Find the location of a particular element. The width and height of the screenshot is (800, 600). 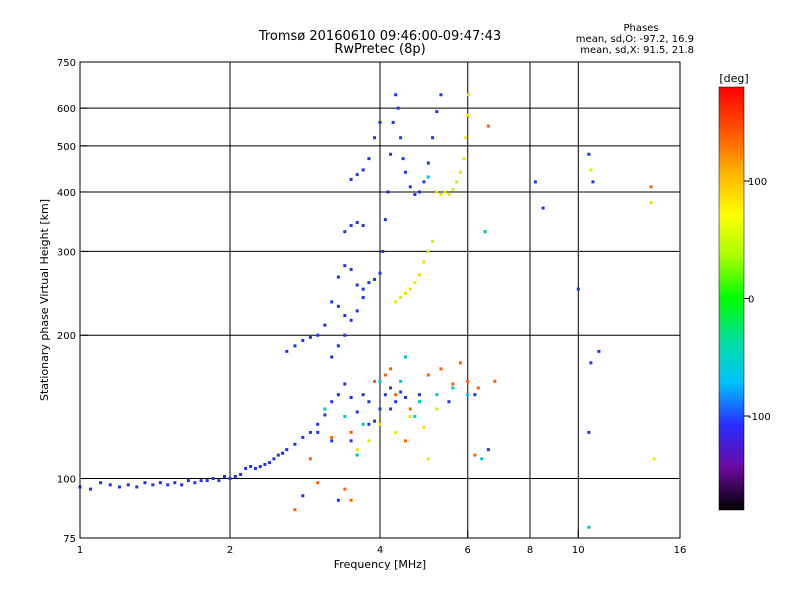

x-tick-label: 2 is located at coordinates (230, 550).